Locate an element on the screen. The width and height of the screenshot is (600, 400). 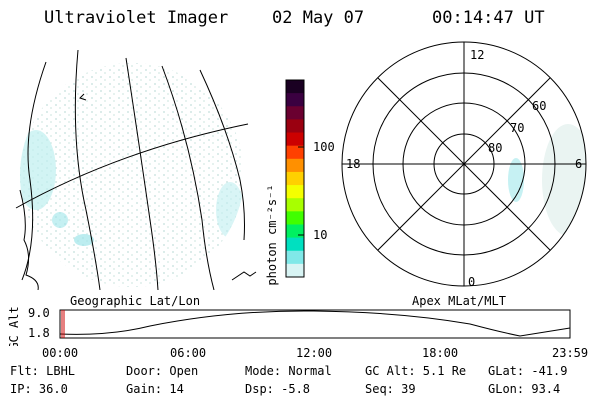
mlat-label-80: 80 is located at coordinates (495, 148).